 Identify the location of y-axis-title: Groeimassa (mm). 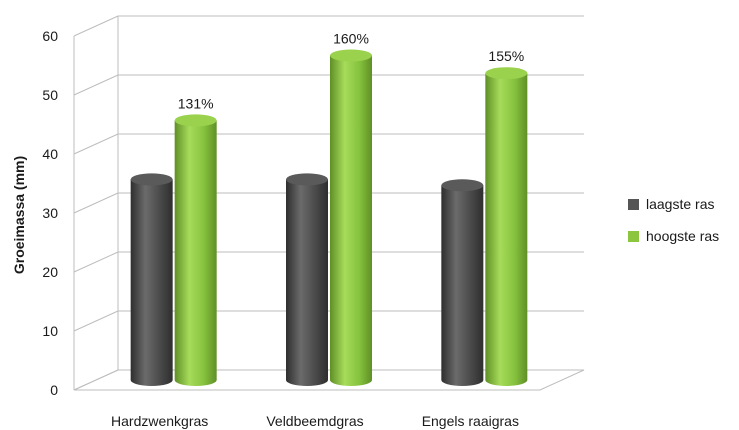
(19, 215).